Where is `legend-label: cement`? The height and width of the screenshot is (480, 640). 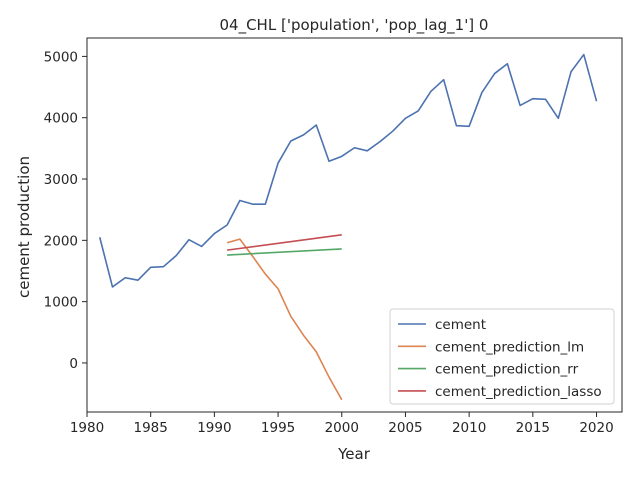
legend-label: cement is located at coordinates (460, 325).